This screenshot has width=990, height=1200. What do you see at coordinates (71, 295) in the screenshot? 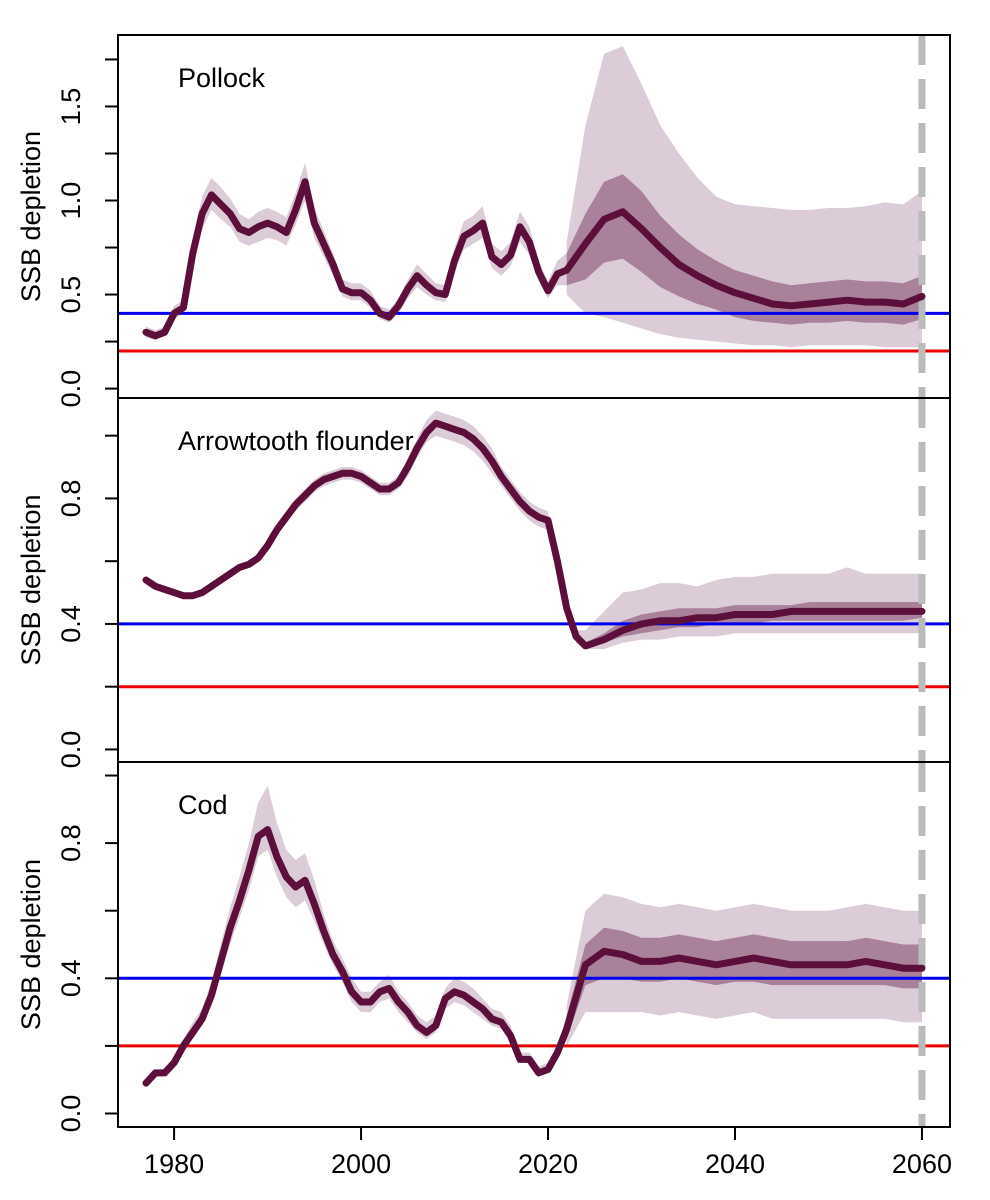
I see `y-tick-label: 0.5` at bounding box center [71, 295].